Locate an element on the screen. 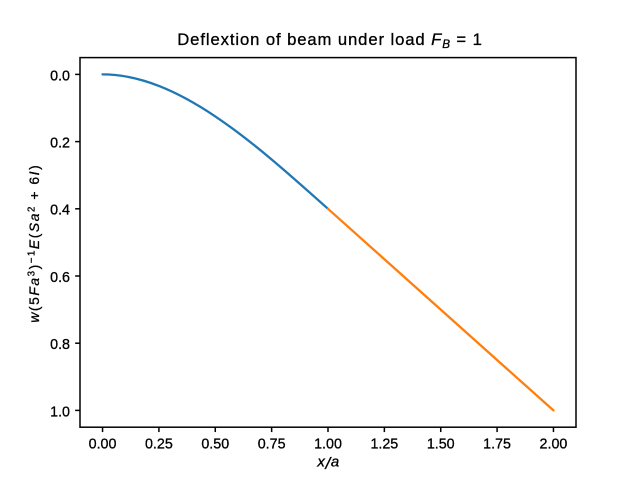 The height and width of the screenshot is (480, 640). svg-text: 0.00 is located at coordinates (103, 444).